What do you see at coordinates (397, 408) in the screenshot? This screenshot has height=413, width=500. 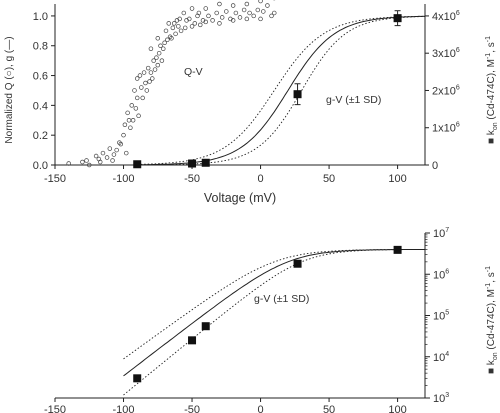 I see `bottom-x-tick-label: 100` at bounding box center [397, 408].